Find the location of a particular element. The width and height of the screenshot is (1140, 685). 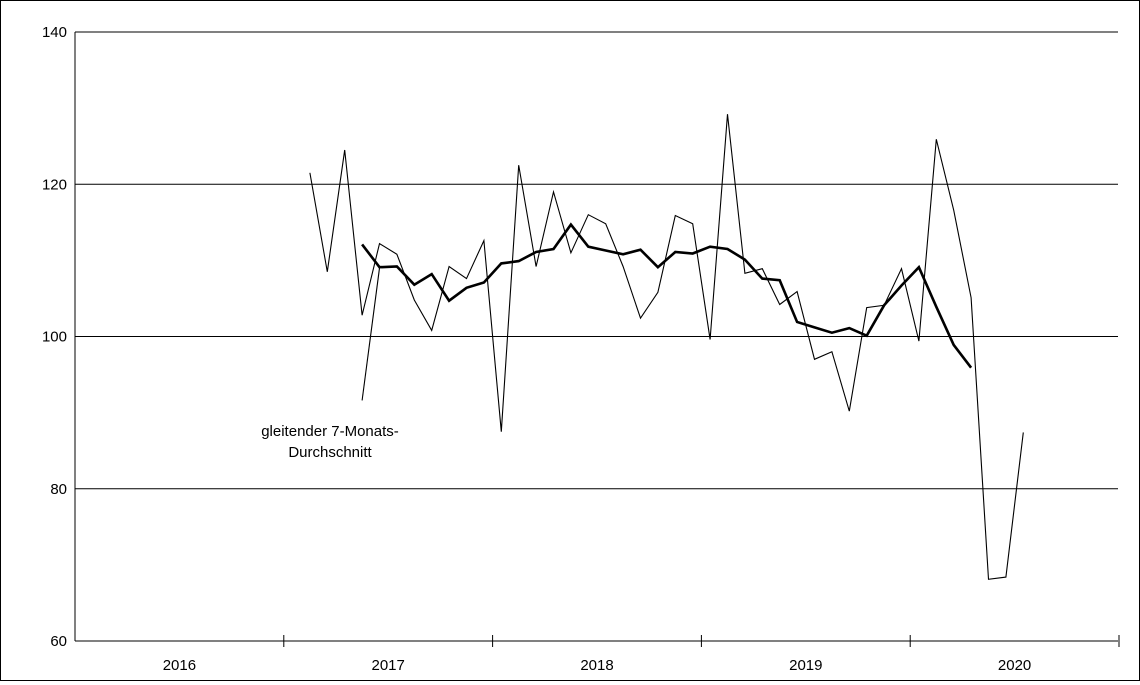

y-tick-label: 120 is located at coordinates (54, 184).